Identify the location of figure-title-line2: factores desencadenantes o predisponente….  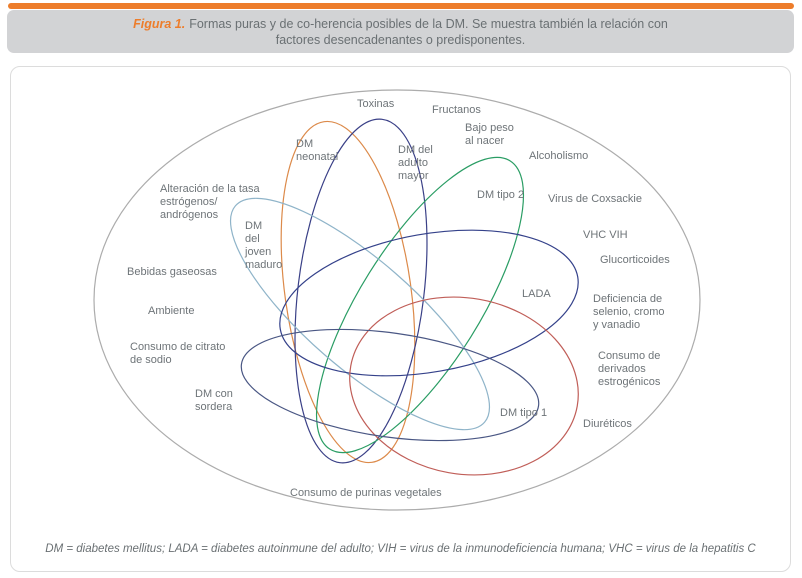
(400, 39).